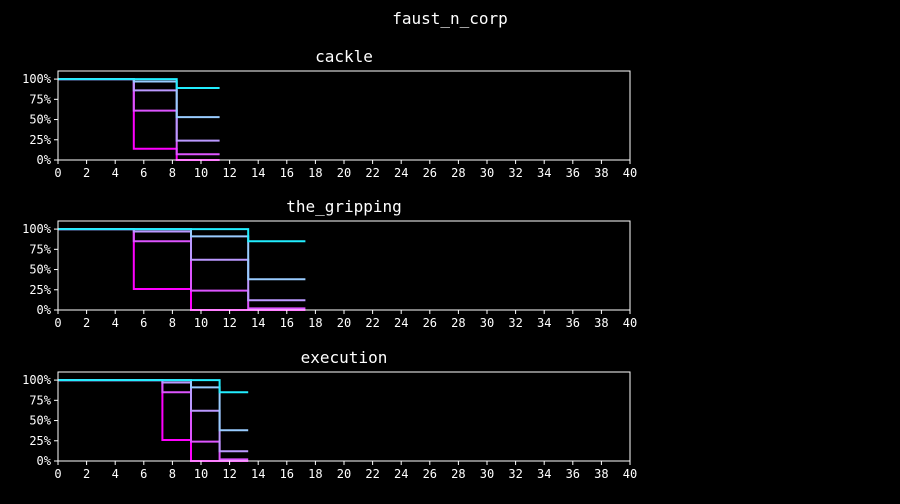 This screenshot has height=504, width=900. I want to click on chart-title: the_gripping, so click(344, 206).